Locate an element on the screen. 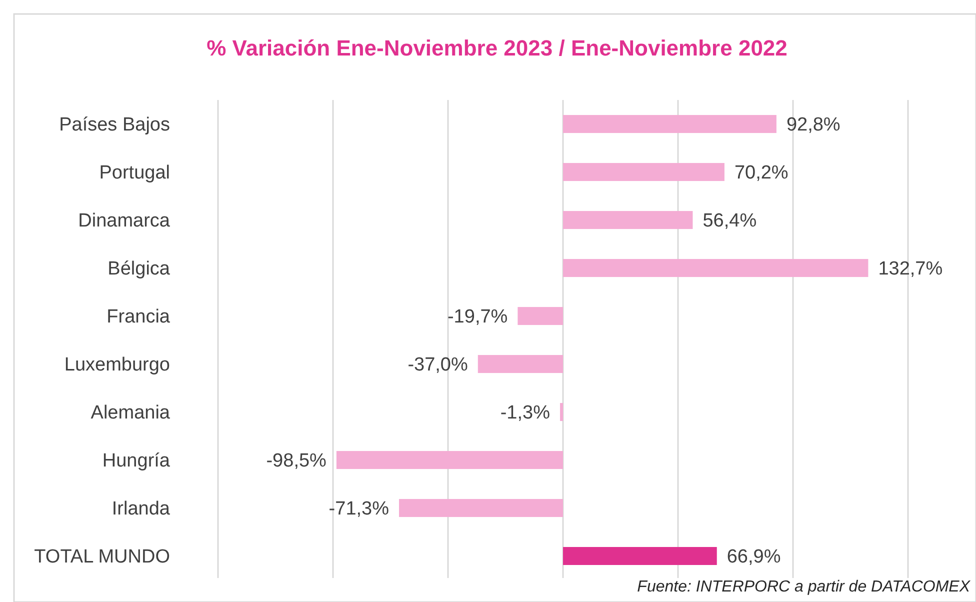 The height and width of the screenshot is (602, 976). y-tick-label: TOTAL MUNDO is located at coordinates (102, 557).